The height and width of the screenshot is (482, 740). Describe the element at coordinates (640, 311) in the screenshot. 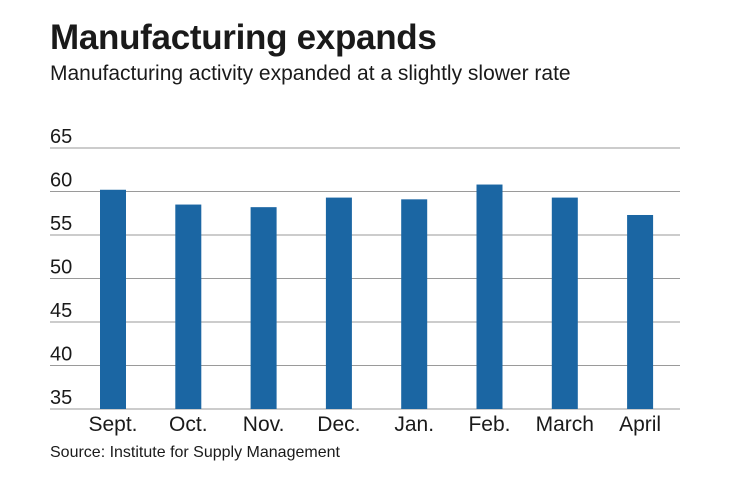

I see `bar-april` at that location.